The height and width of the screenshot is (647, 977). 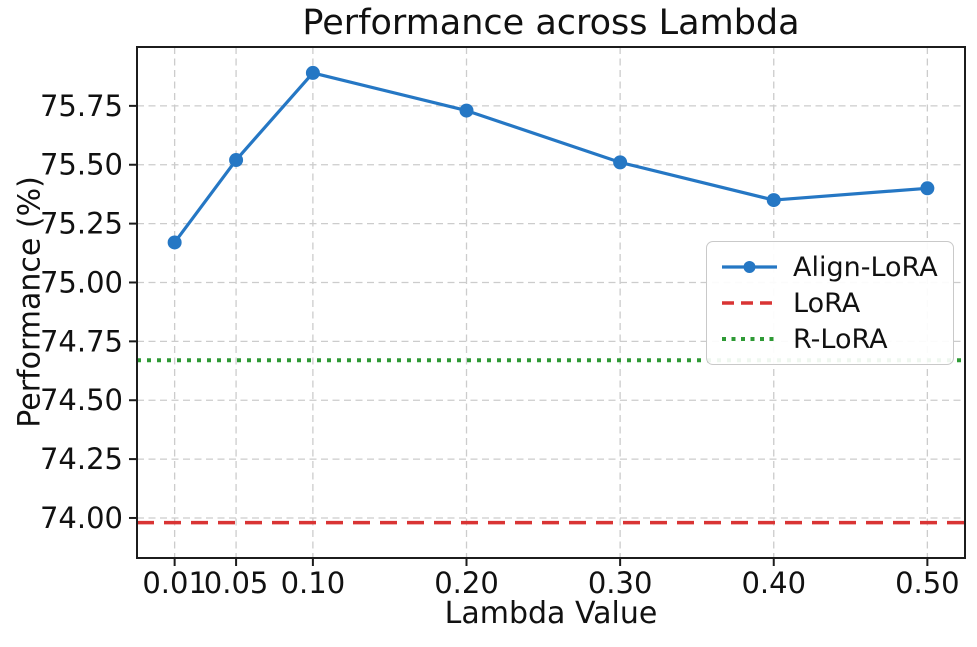 I want to click on x-tick-label: 0.05, so click(x=236, y=583).